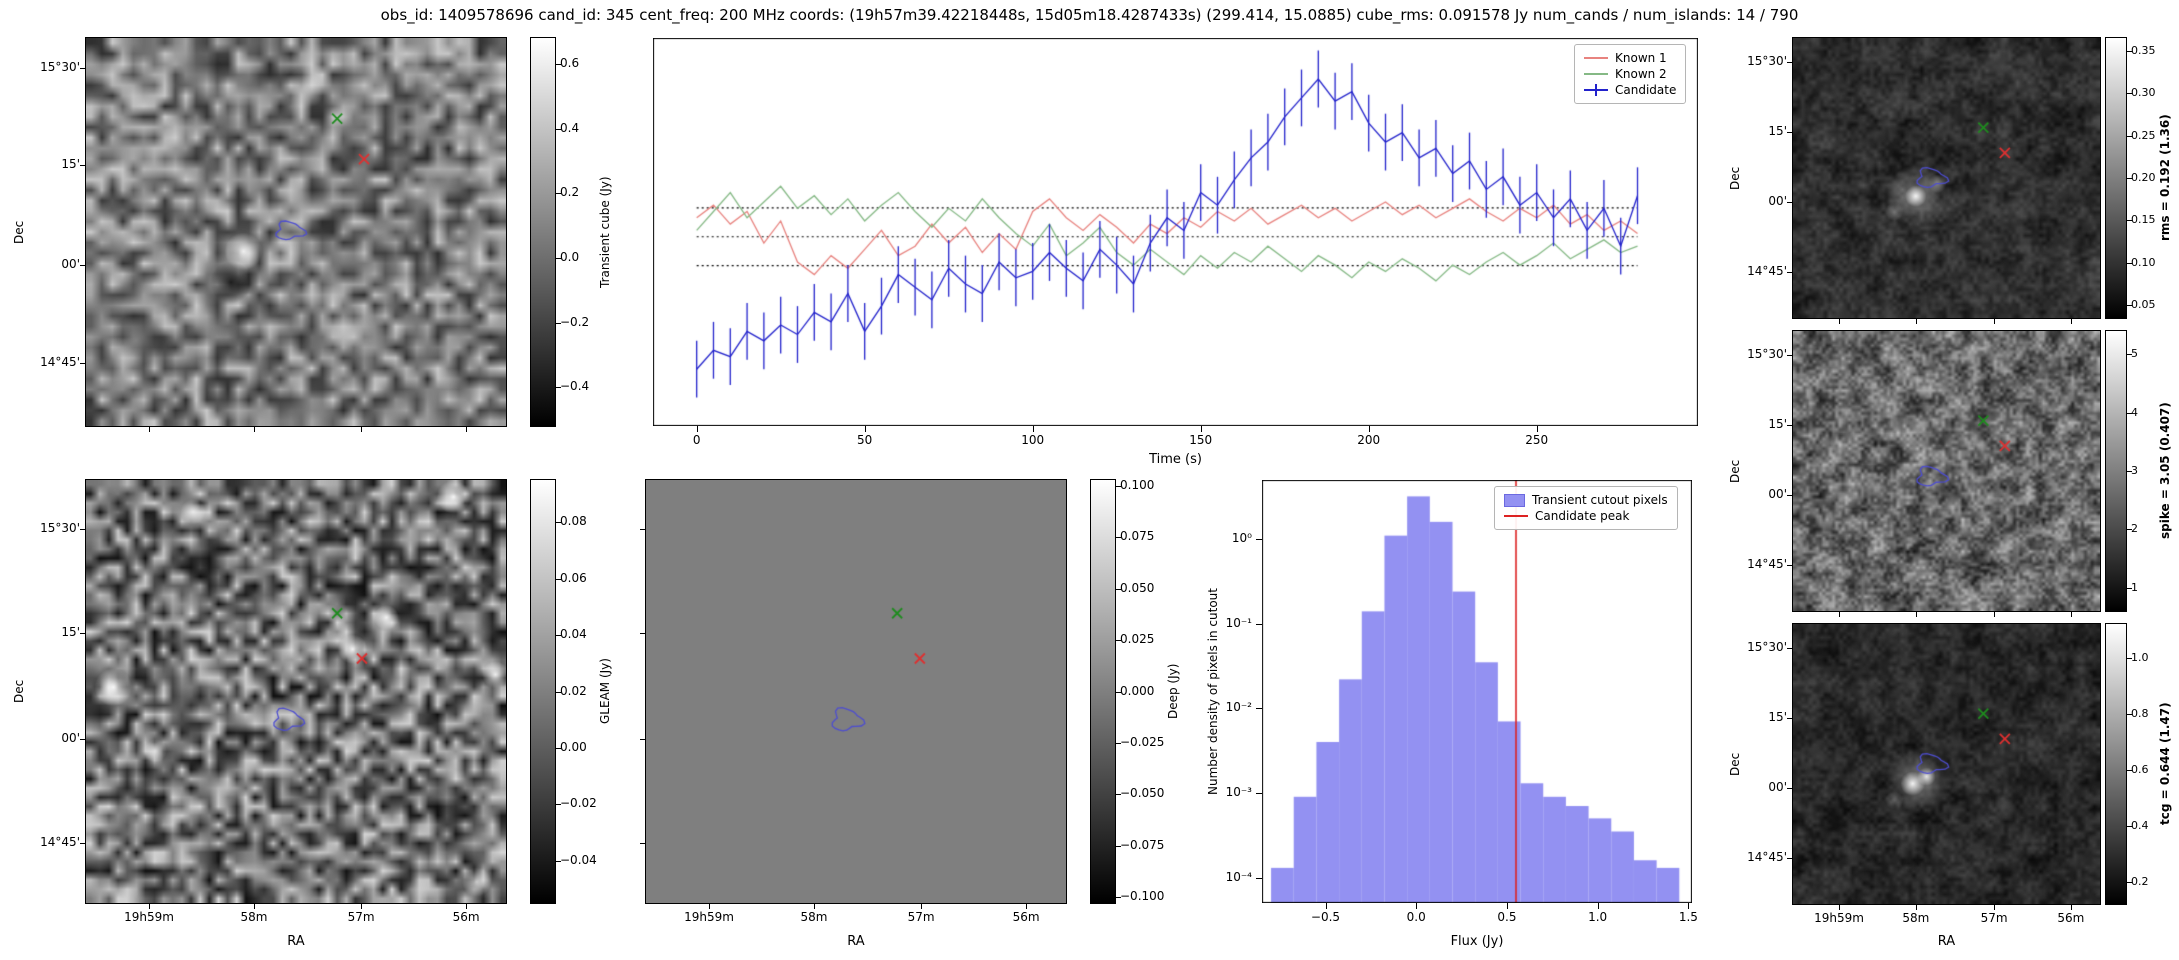 The height and width of the screenshot is (960, 2179). What do you see at coordinates (2143, 177) in the screenshot?
I see `colorbar-tick-label: 0.20` at bounding box center [2143, 177].